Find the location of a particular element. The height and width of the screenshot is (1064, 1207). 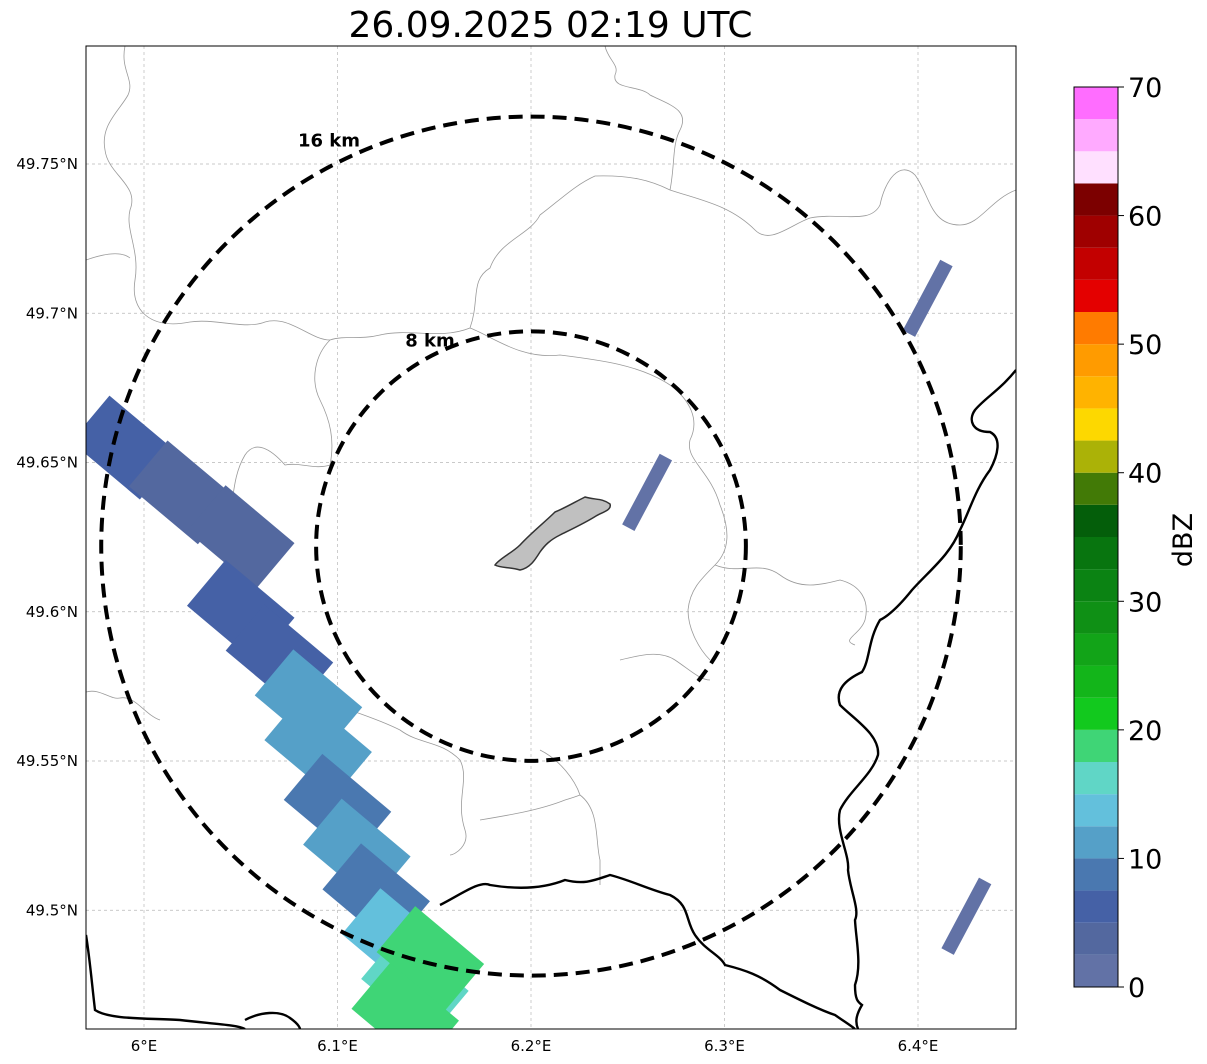

colorbar-tick-label: 30 is located at coordinates (1145, 602).